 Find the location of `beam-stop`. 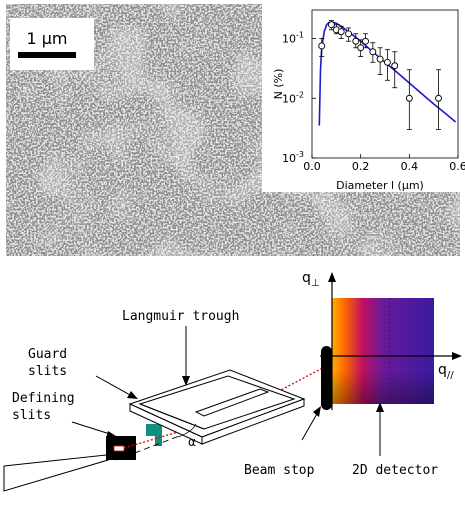

beam-stop is located at coordinates (326, 378).